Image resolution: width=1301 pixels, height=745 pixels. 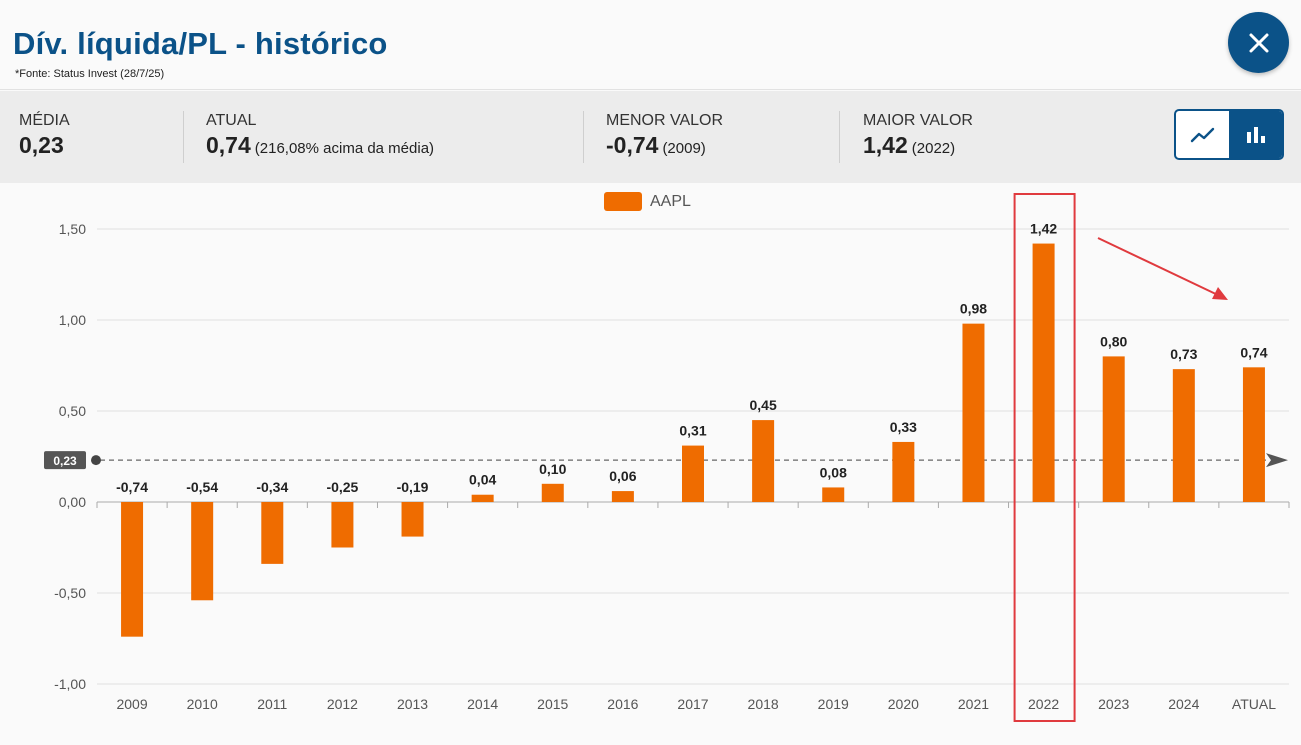 What do you see at coordinates (72, 320) in the screenshot?
I see `y-tick-label: 1,00` at bounding box center [72, 320].